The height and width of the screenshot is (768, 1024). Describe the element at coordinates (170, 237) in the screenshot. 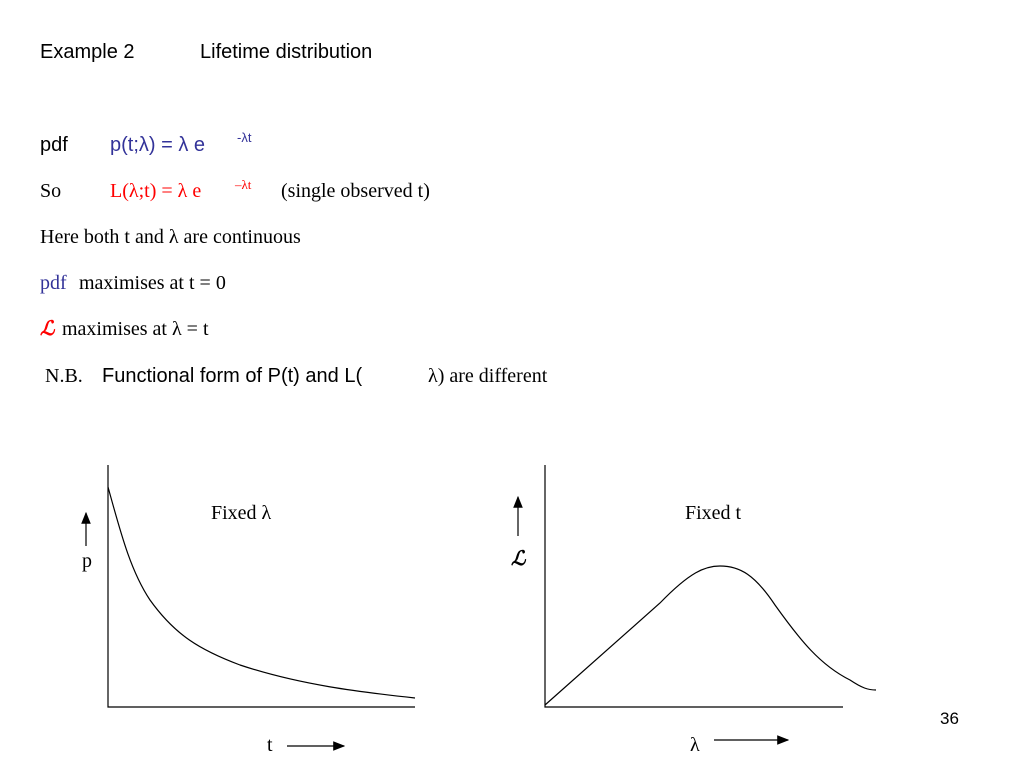

I see `text-line: Here both t and λ are continuous` at that location.